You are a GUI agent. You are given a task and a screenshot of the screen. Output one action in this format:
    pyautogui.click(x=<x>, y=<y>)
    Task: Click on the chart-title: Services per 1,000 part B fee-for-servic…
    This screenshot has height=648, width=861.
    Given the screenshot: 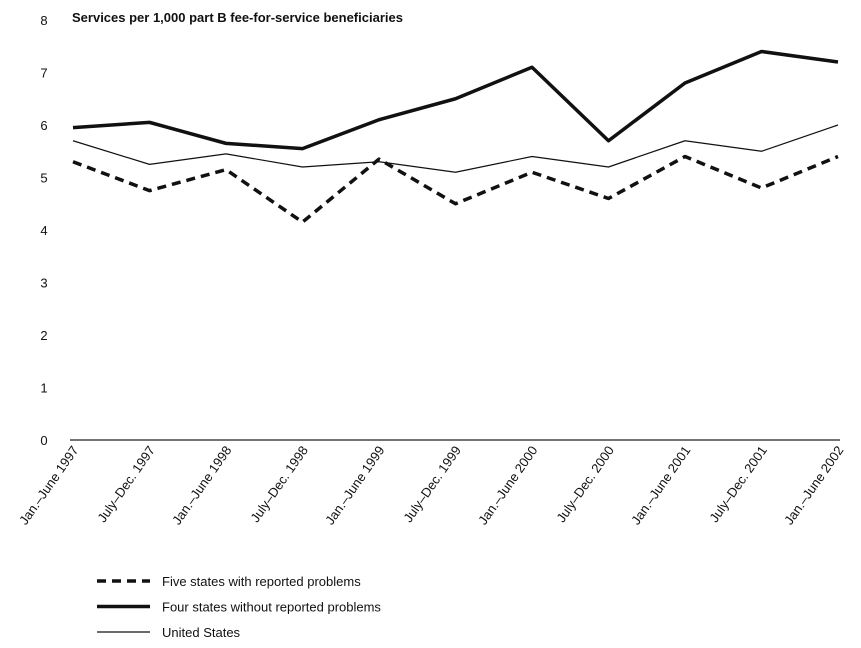 What is the action you would take?
    pyautogui.click(x=237, y=17)
    